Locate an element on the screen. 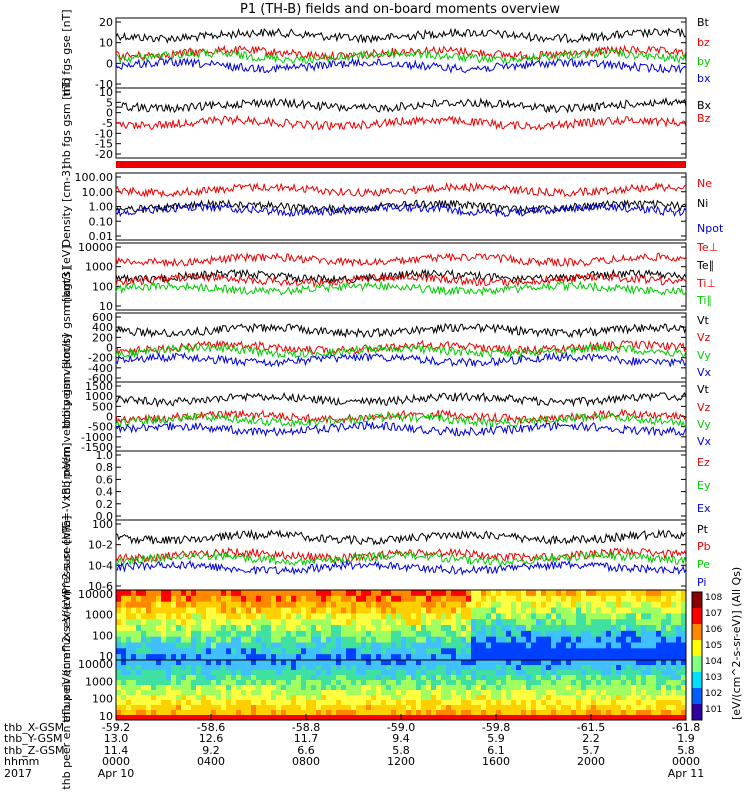  footer-label-y: thb_Y-GSM is located at coordinates (33, 739).